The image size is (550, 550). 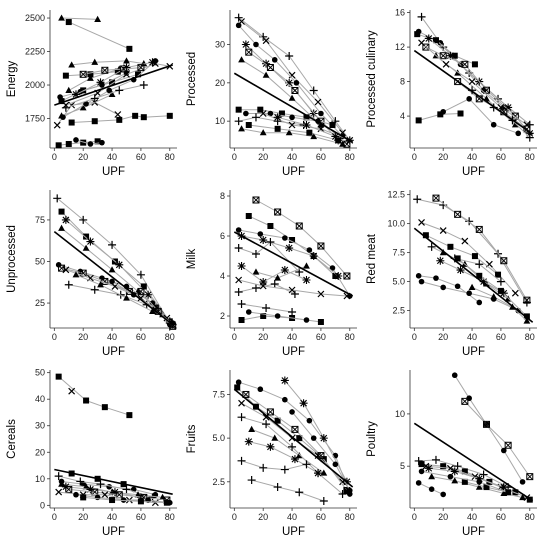 What do you see at coordinates (83, 157) in the screenshot?
I see `x-tick-label: 20` at bounding box center [83, 157].